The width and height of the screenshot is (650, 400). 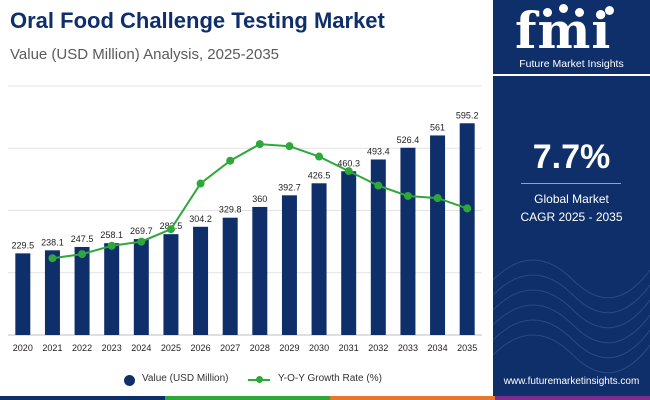 What do you see at coordinates (571, 183) in the screenshot?
I see `cagr-divider` at bounding box center [571, 183].